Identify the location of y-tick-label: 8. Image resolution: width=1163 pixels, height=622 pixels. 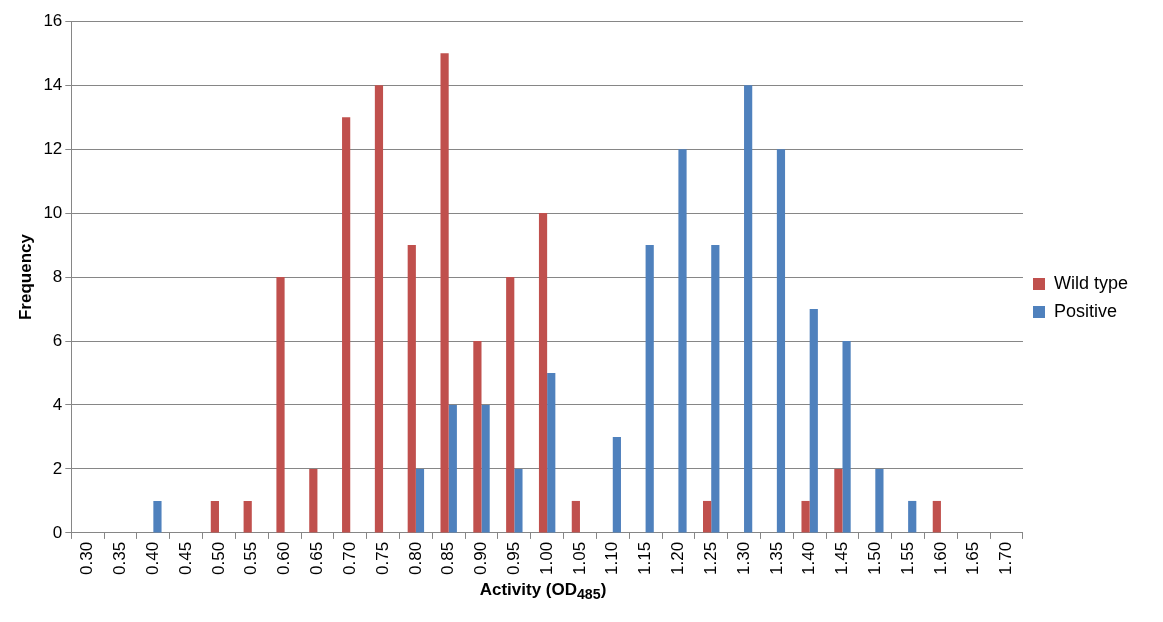
(57, 276).